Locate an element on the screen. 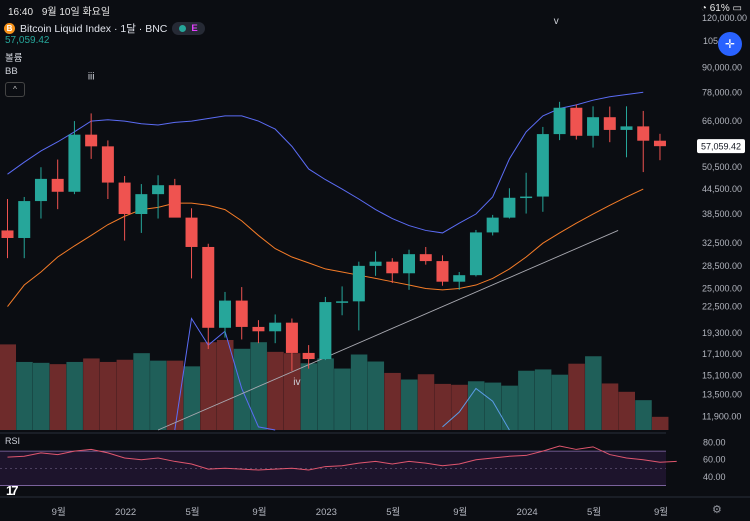 The image size is (750, 521). collapse-button: ^ is located at coordinates (15, 89).